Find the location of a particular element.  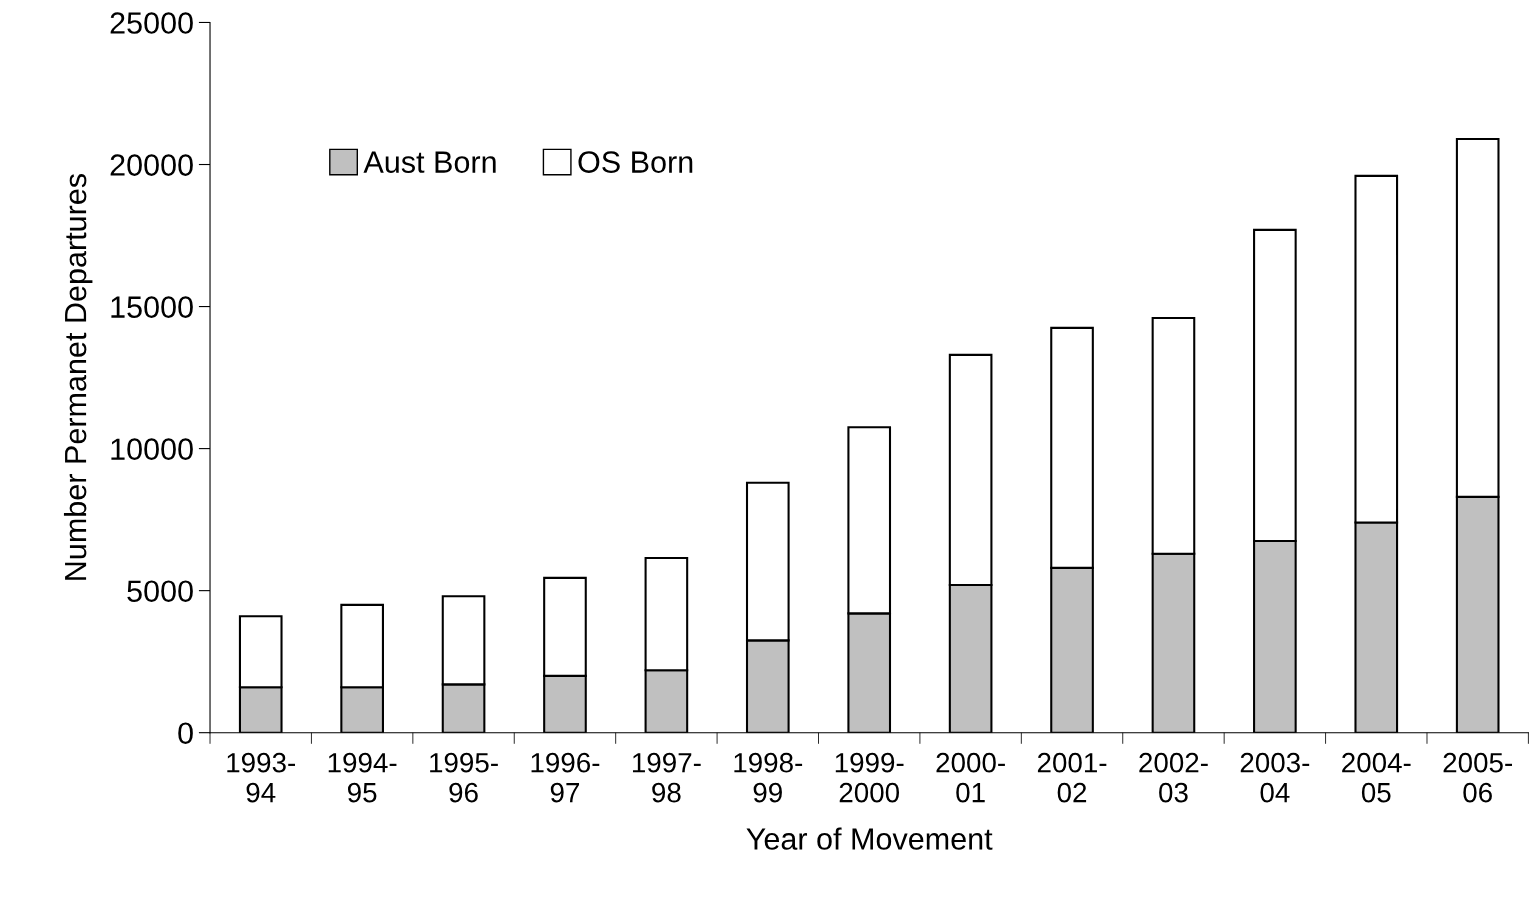

x-tick-label: 1999- 2000 is located at coordinates (869, 777).